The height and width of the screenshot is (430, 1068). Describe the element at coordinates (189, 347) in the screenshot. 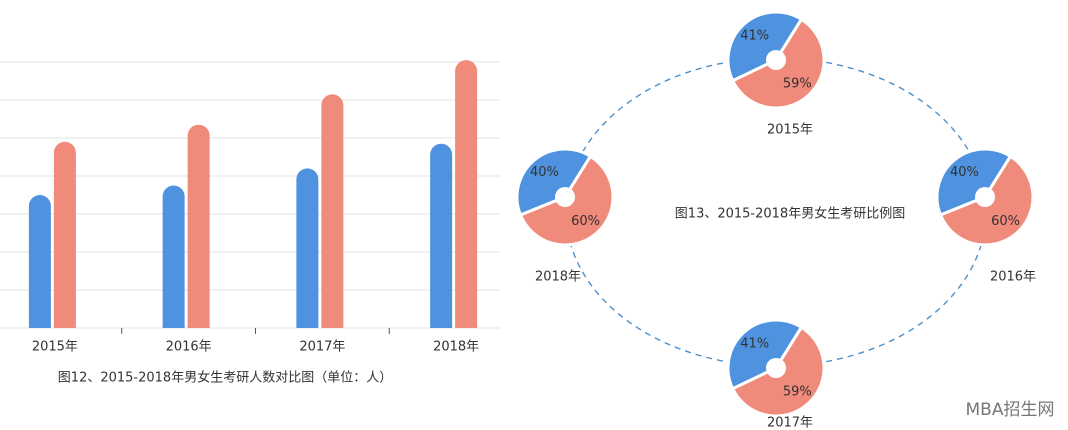

I see `x-tick-label: 2016年` at that location.